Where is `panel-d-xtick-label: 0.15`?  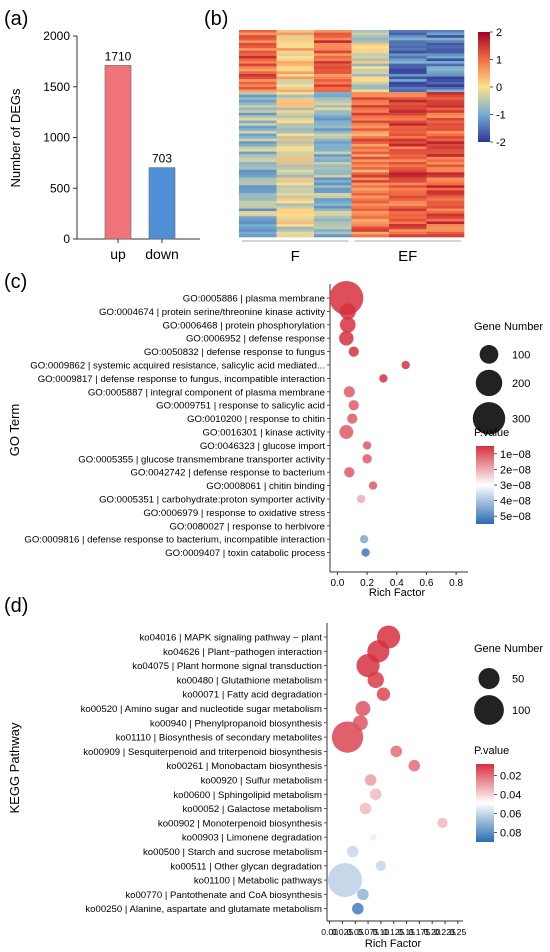
panel-d-xtick-label: 0.15 is located at coordinates (406, 932).